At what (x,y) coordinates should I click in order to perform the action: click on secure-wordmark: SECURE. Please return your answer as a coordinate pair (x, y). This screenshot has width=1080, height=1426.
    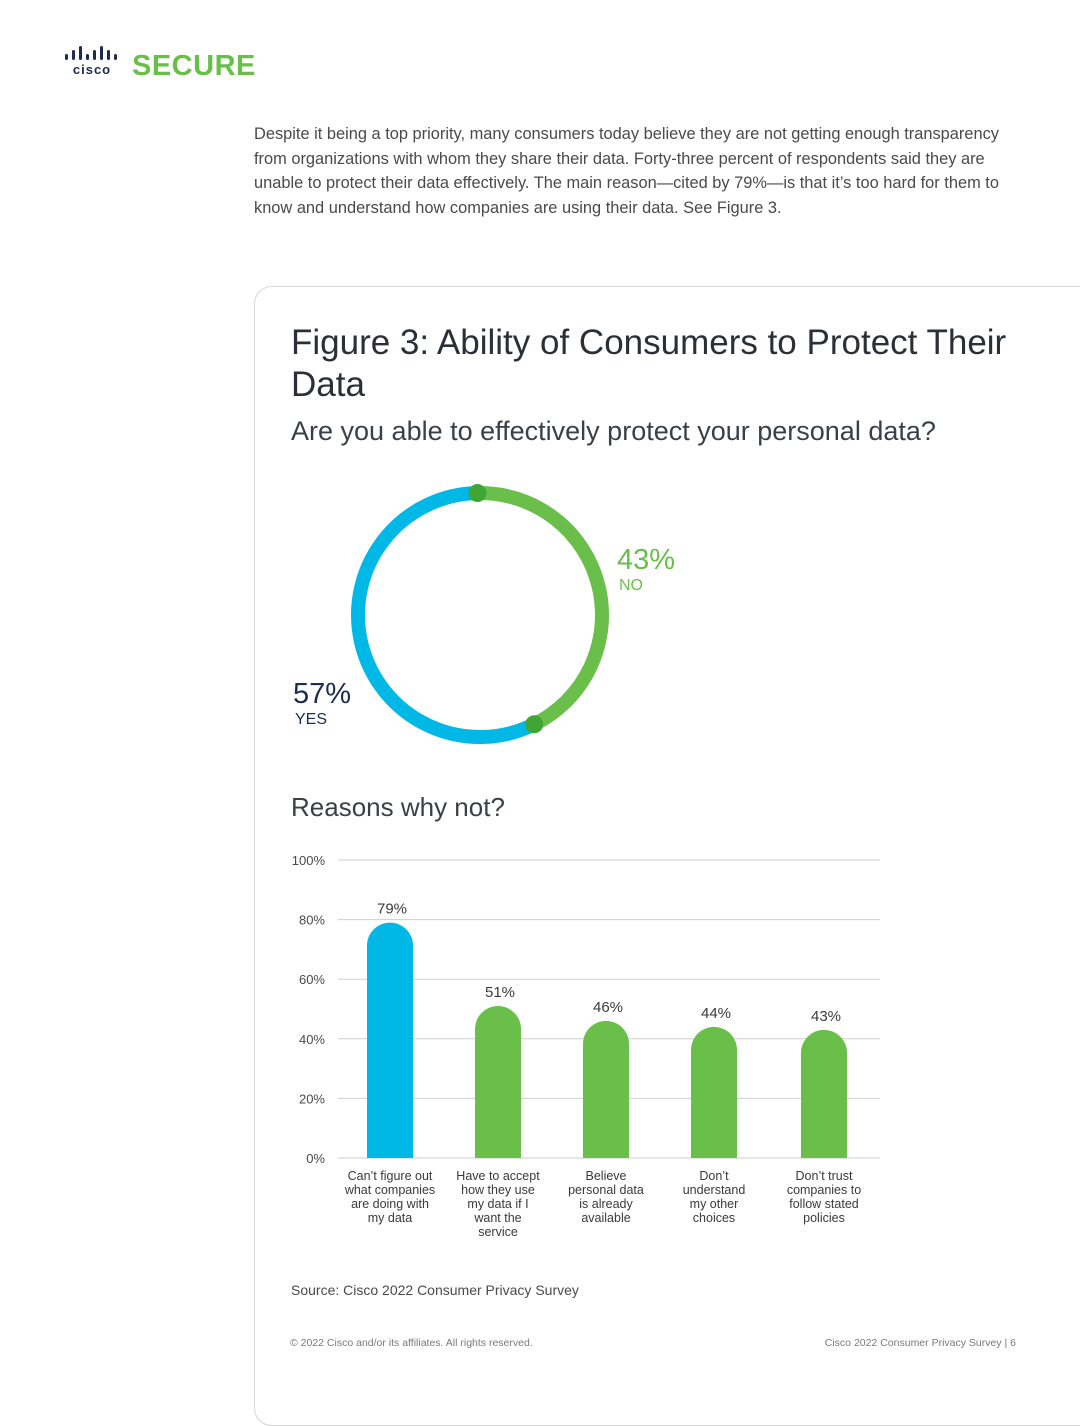
    Looking at the image, I should click on (194, 66).